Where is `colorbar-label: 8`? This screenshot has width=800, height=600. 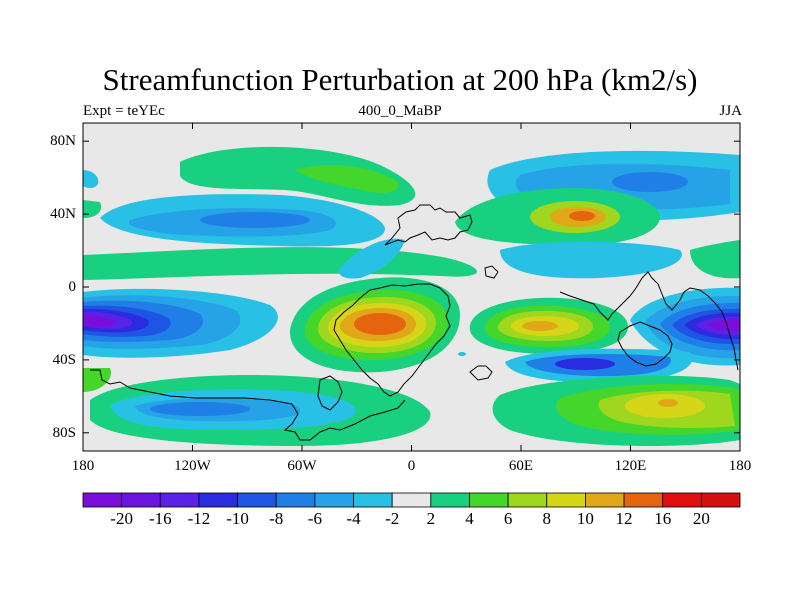
colorbar-label: 8 is located at coordinates (547, 518).